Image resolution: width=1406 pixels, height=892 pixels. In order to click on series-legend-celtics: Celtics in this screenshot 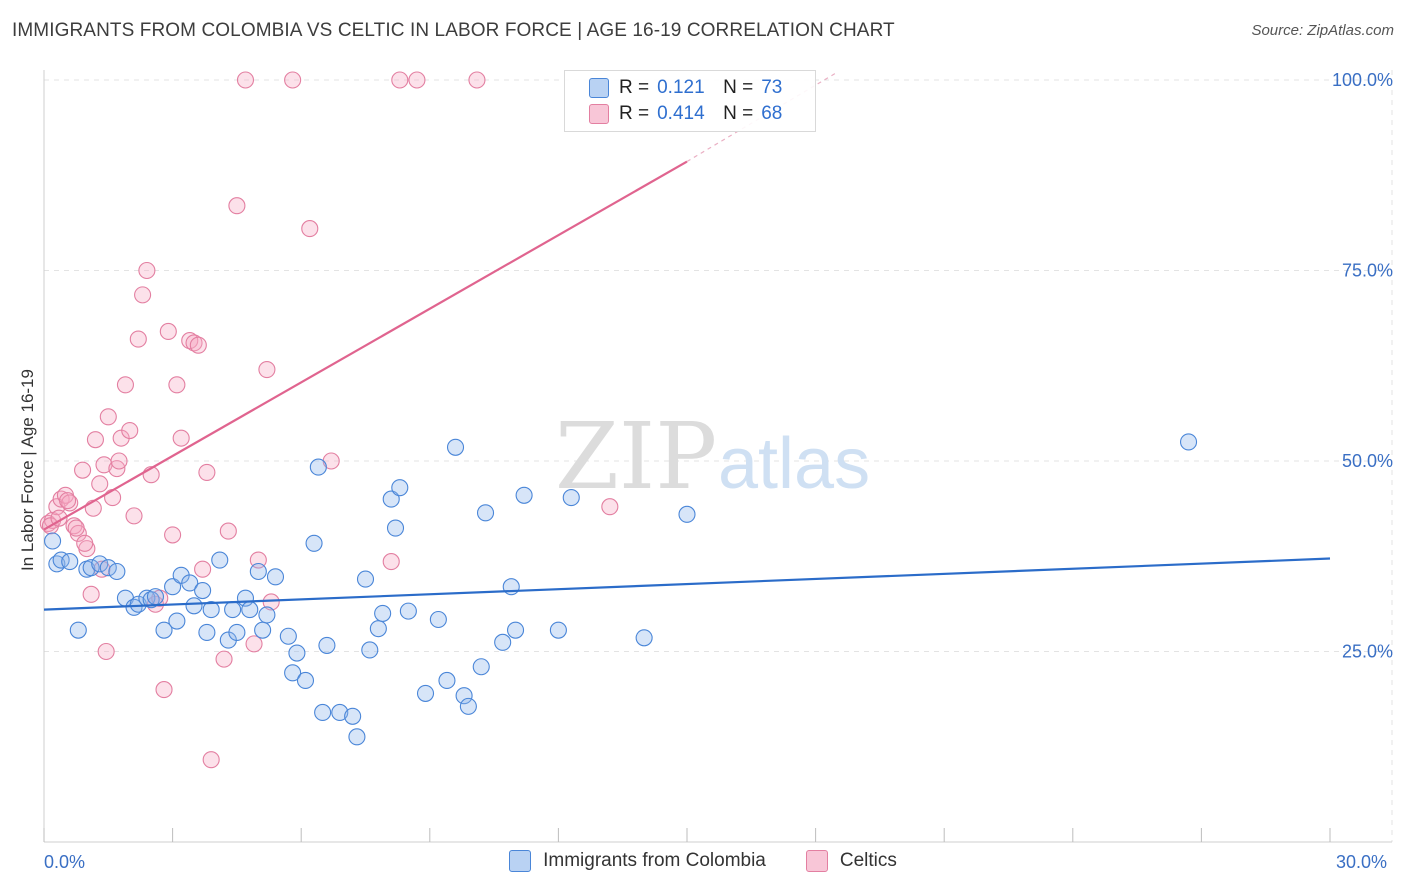, I will do `click(851, 861)`.